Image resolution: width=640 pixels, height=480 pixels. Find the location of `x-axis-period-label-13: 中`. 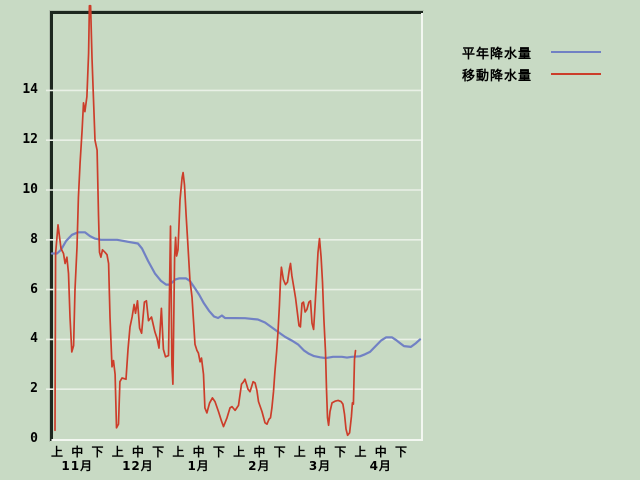

x-axis-period-label-13: 中 is located at coordinates (320, 452).